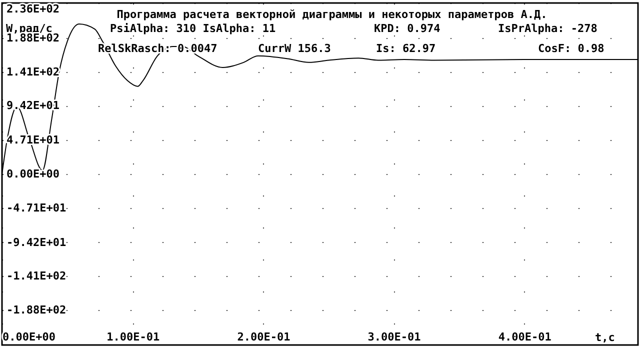 This screenshot has height=350, width=640. I want to click on x-tick-label: 4.00E-01, so click(525, 337).